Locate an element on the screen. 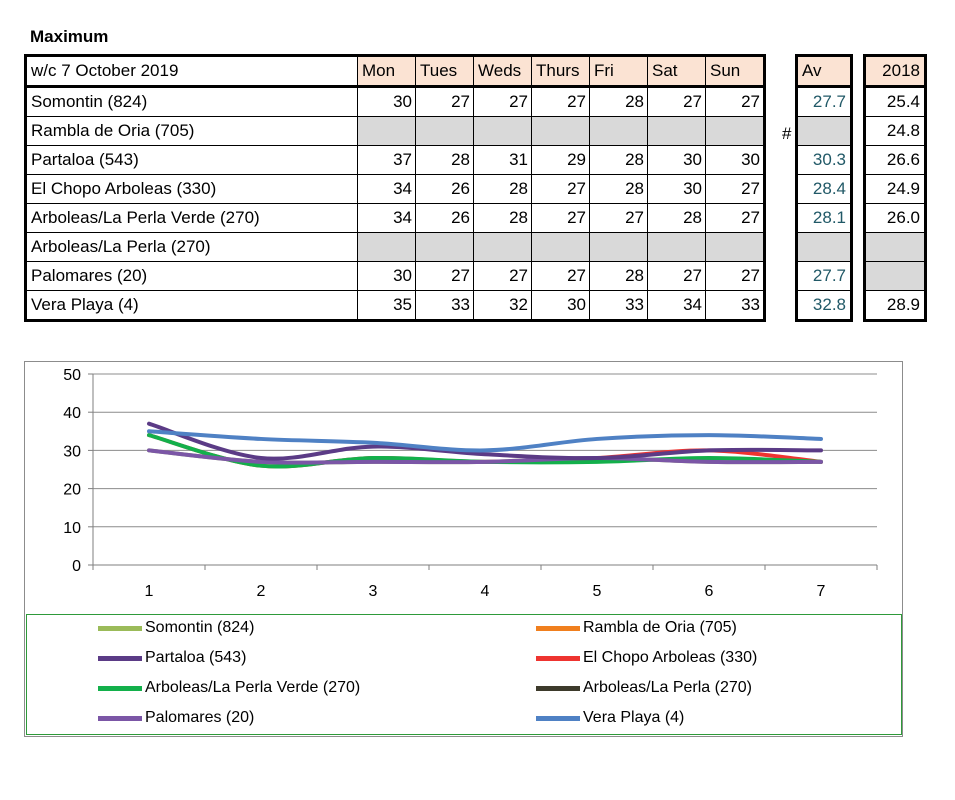  table-row: Rambla de Oria (705) is located at coordinates (395, 131).